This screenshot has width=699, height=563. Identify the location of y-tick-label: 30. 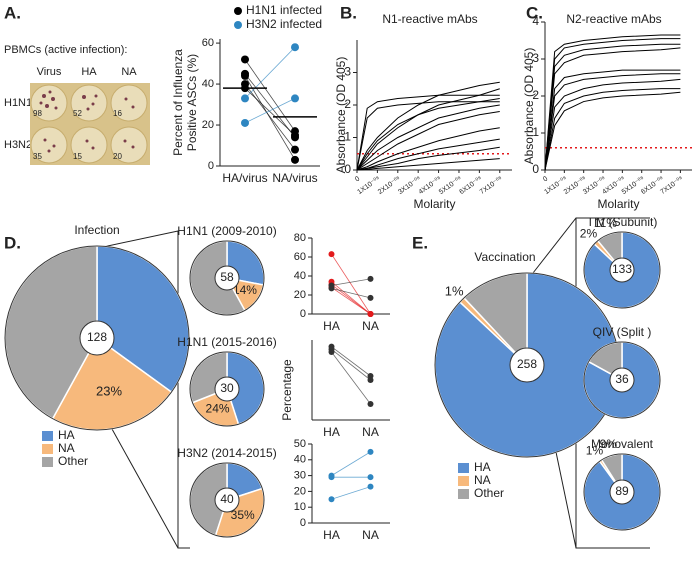
(300, 476).